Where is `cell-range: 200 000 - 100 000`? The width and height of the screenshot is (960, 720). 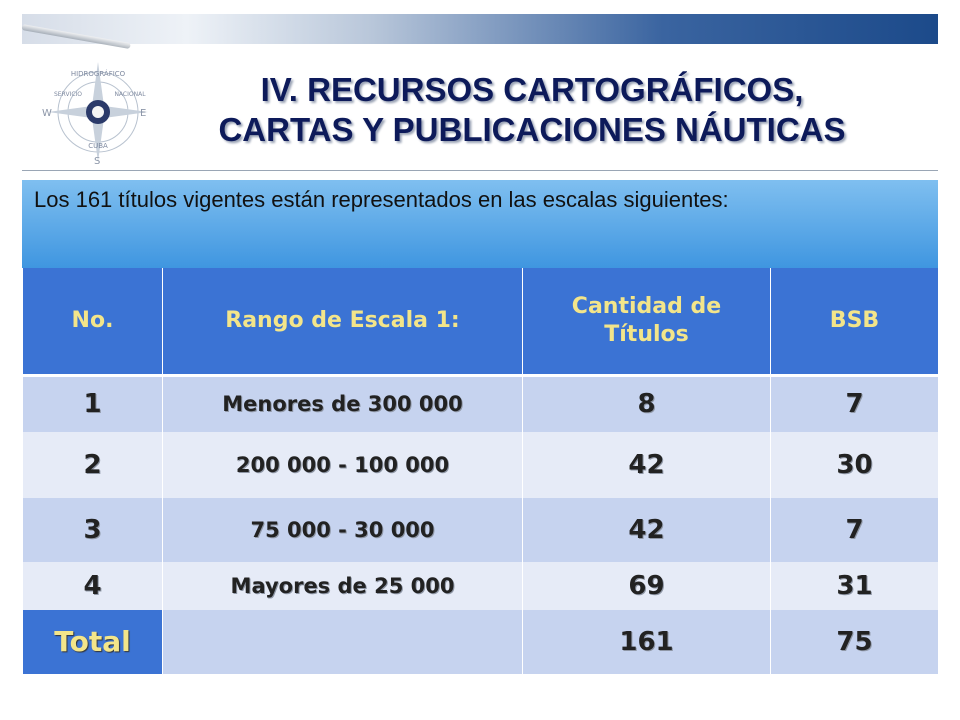
cell-range: 200 000 - 100 000 is located at coordinates (342, 464).